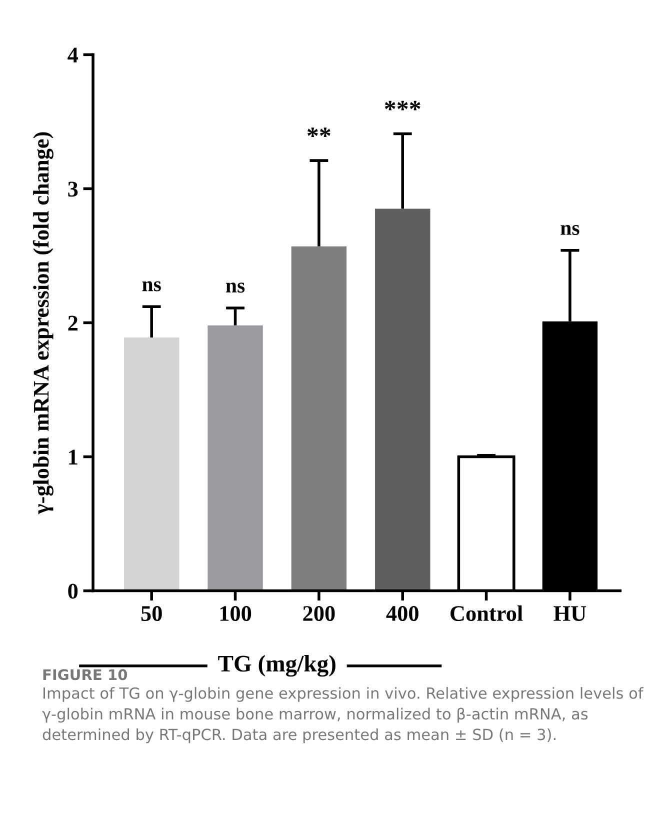  What do you see at coordinates (343, 715) in the screenshot?
I see `text: Impact of TG on γ-globin gene expression in vivo. Relative expression levels of γ-globin mRNA in mouse bone marrow, normalized to β-actin mRNA, as determined by RT-qPCR. Data are presented as mean ± SD (n = 3).` at bounding box center [343, 715].